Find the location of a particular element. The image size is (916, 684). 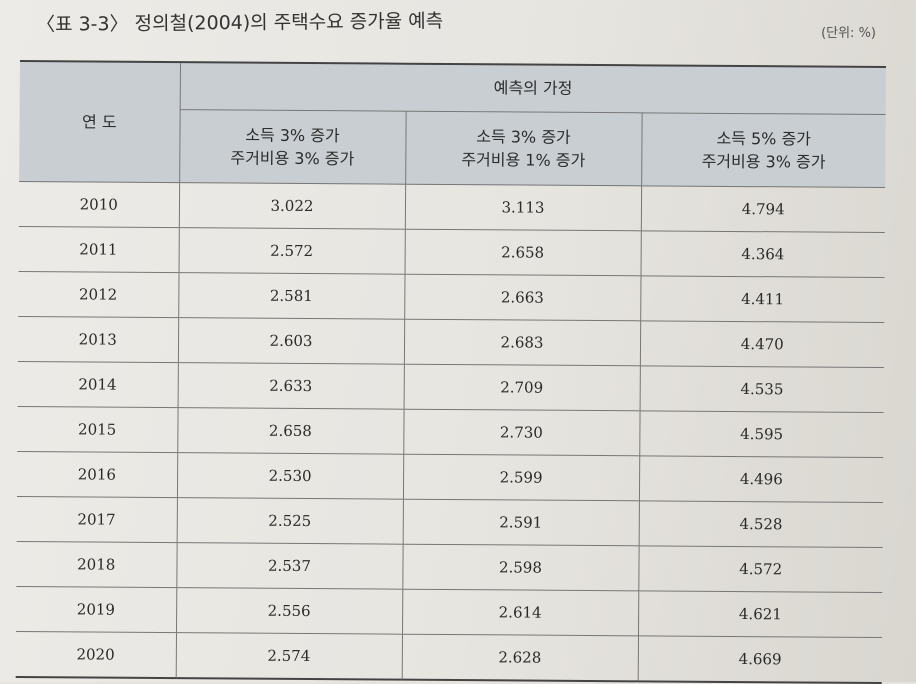

scenario-housing-cost: 주거비용 1% 증가 is located at coordinates (523, 160).